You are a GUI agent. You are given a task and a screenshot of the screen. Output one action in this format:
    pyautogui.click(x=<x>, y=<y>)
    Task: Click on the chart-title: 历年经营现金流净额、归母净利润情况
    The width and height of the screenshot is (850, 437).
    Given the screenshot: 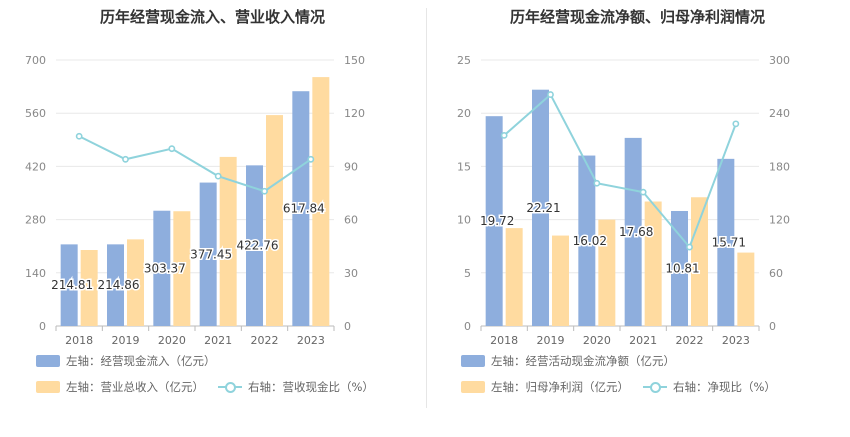 What is the action you would take?
    pyautogui.click(x=637, y=17)
    